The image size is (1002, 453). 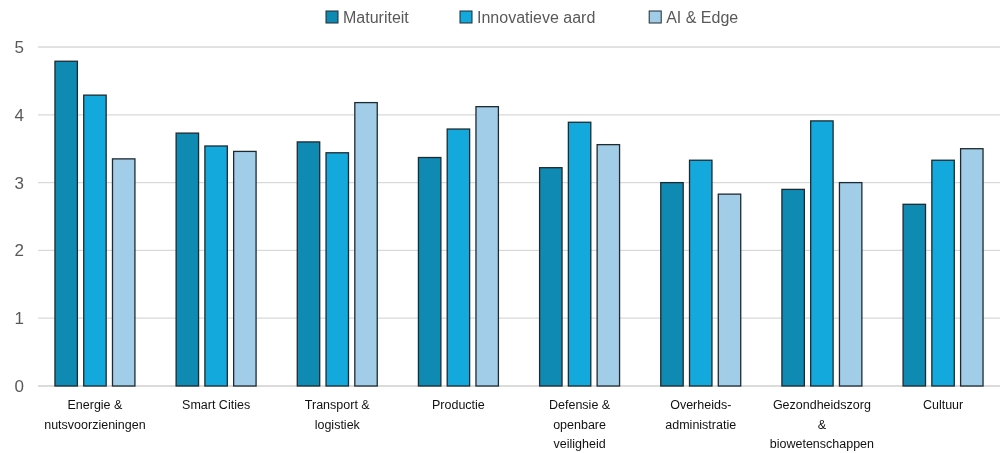 I want to click on x-tick-label: Transport & logistiek, so click(x=337, y=415).